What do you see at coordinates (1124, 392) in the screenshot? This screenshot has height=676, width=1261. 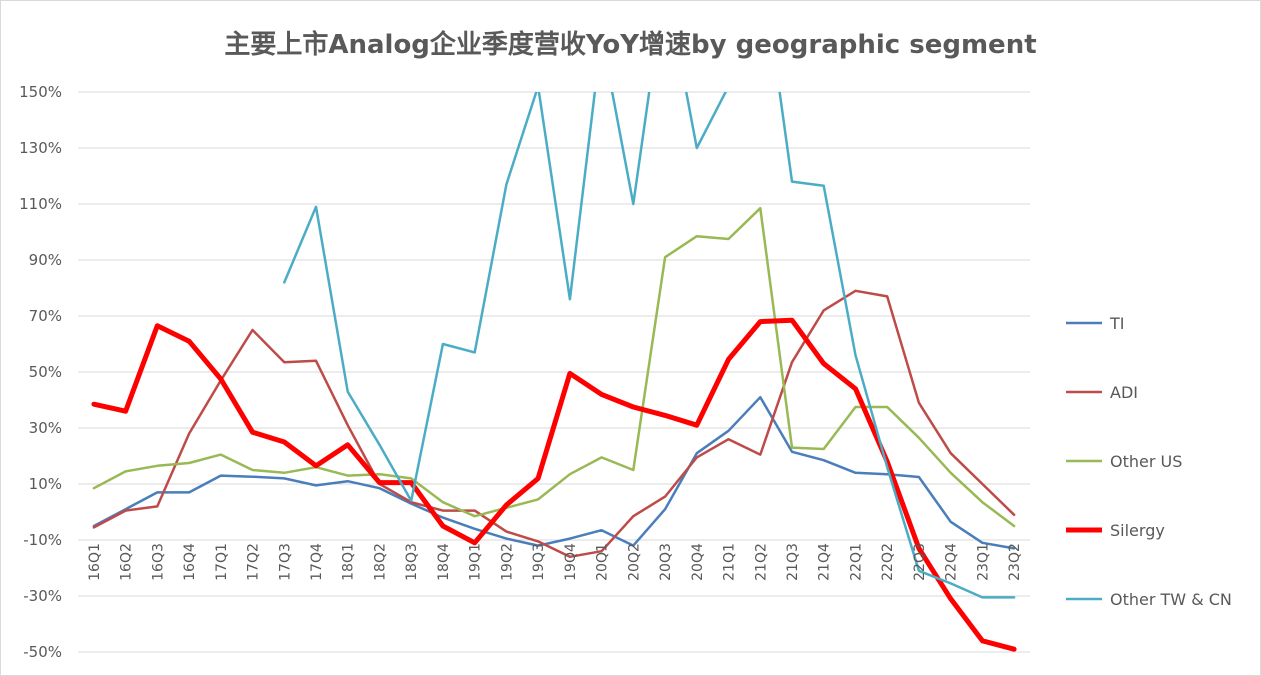 I see `legend-label: ADI` at bounding box center [1124, 392].